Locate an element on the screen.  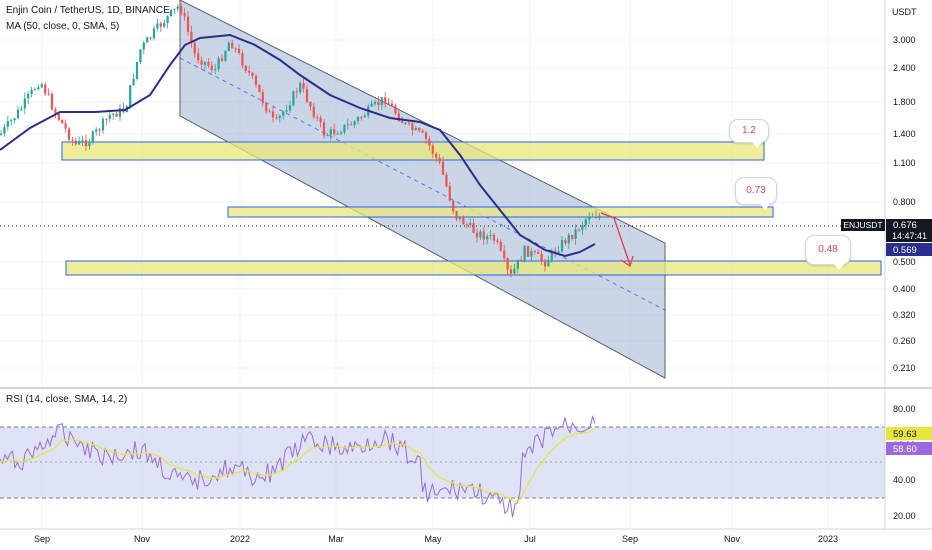
note-0-48: 0.48 is located at coordinates (828, 252).